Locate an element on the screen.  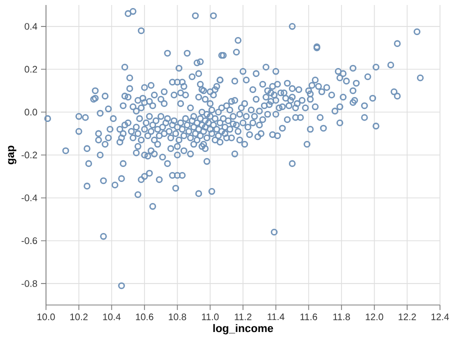
y-axis-title: gap is located at coordinates (12, 155).